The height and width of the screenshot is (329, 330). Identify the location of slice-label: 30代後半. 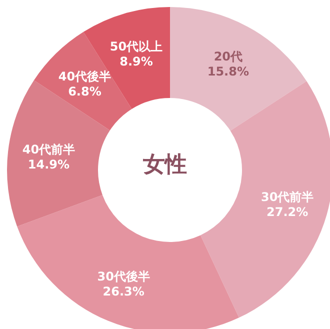
(123, 276).